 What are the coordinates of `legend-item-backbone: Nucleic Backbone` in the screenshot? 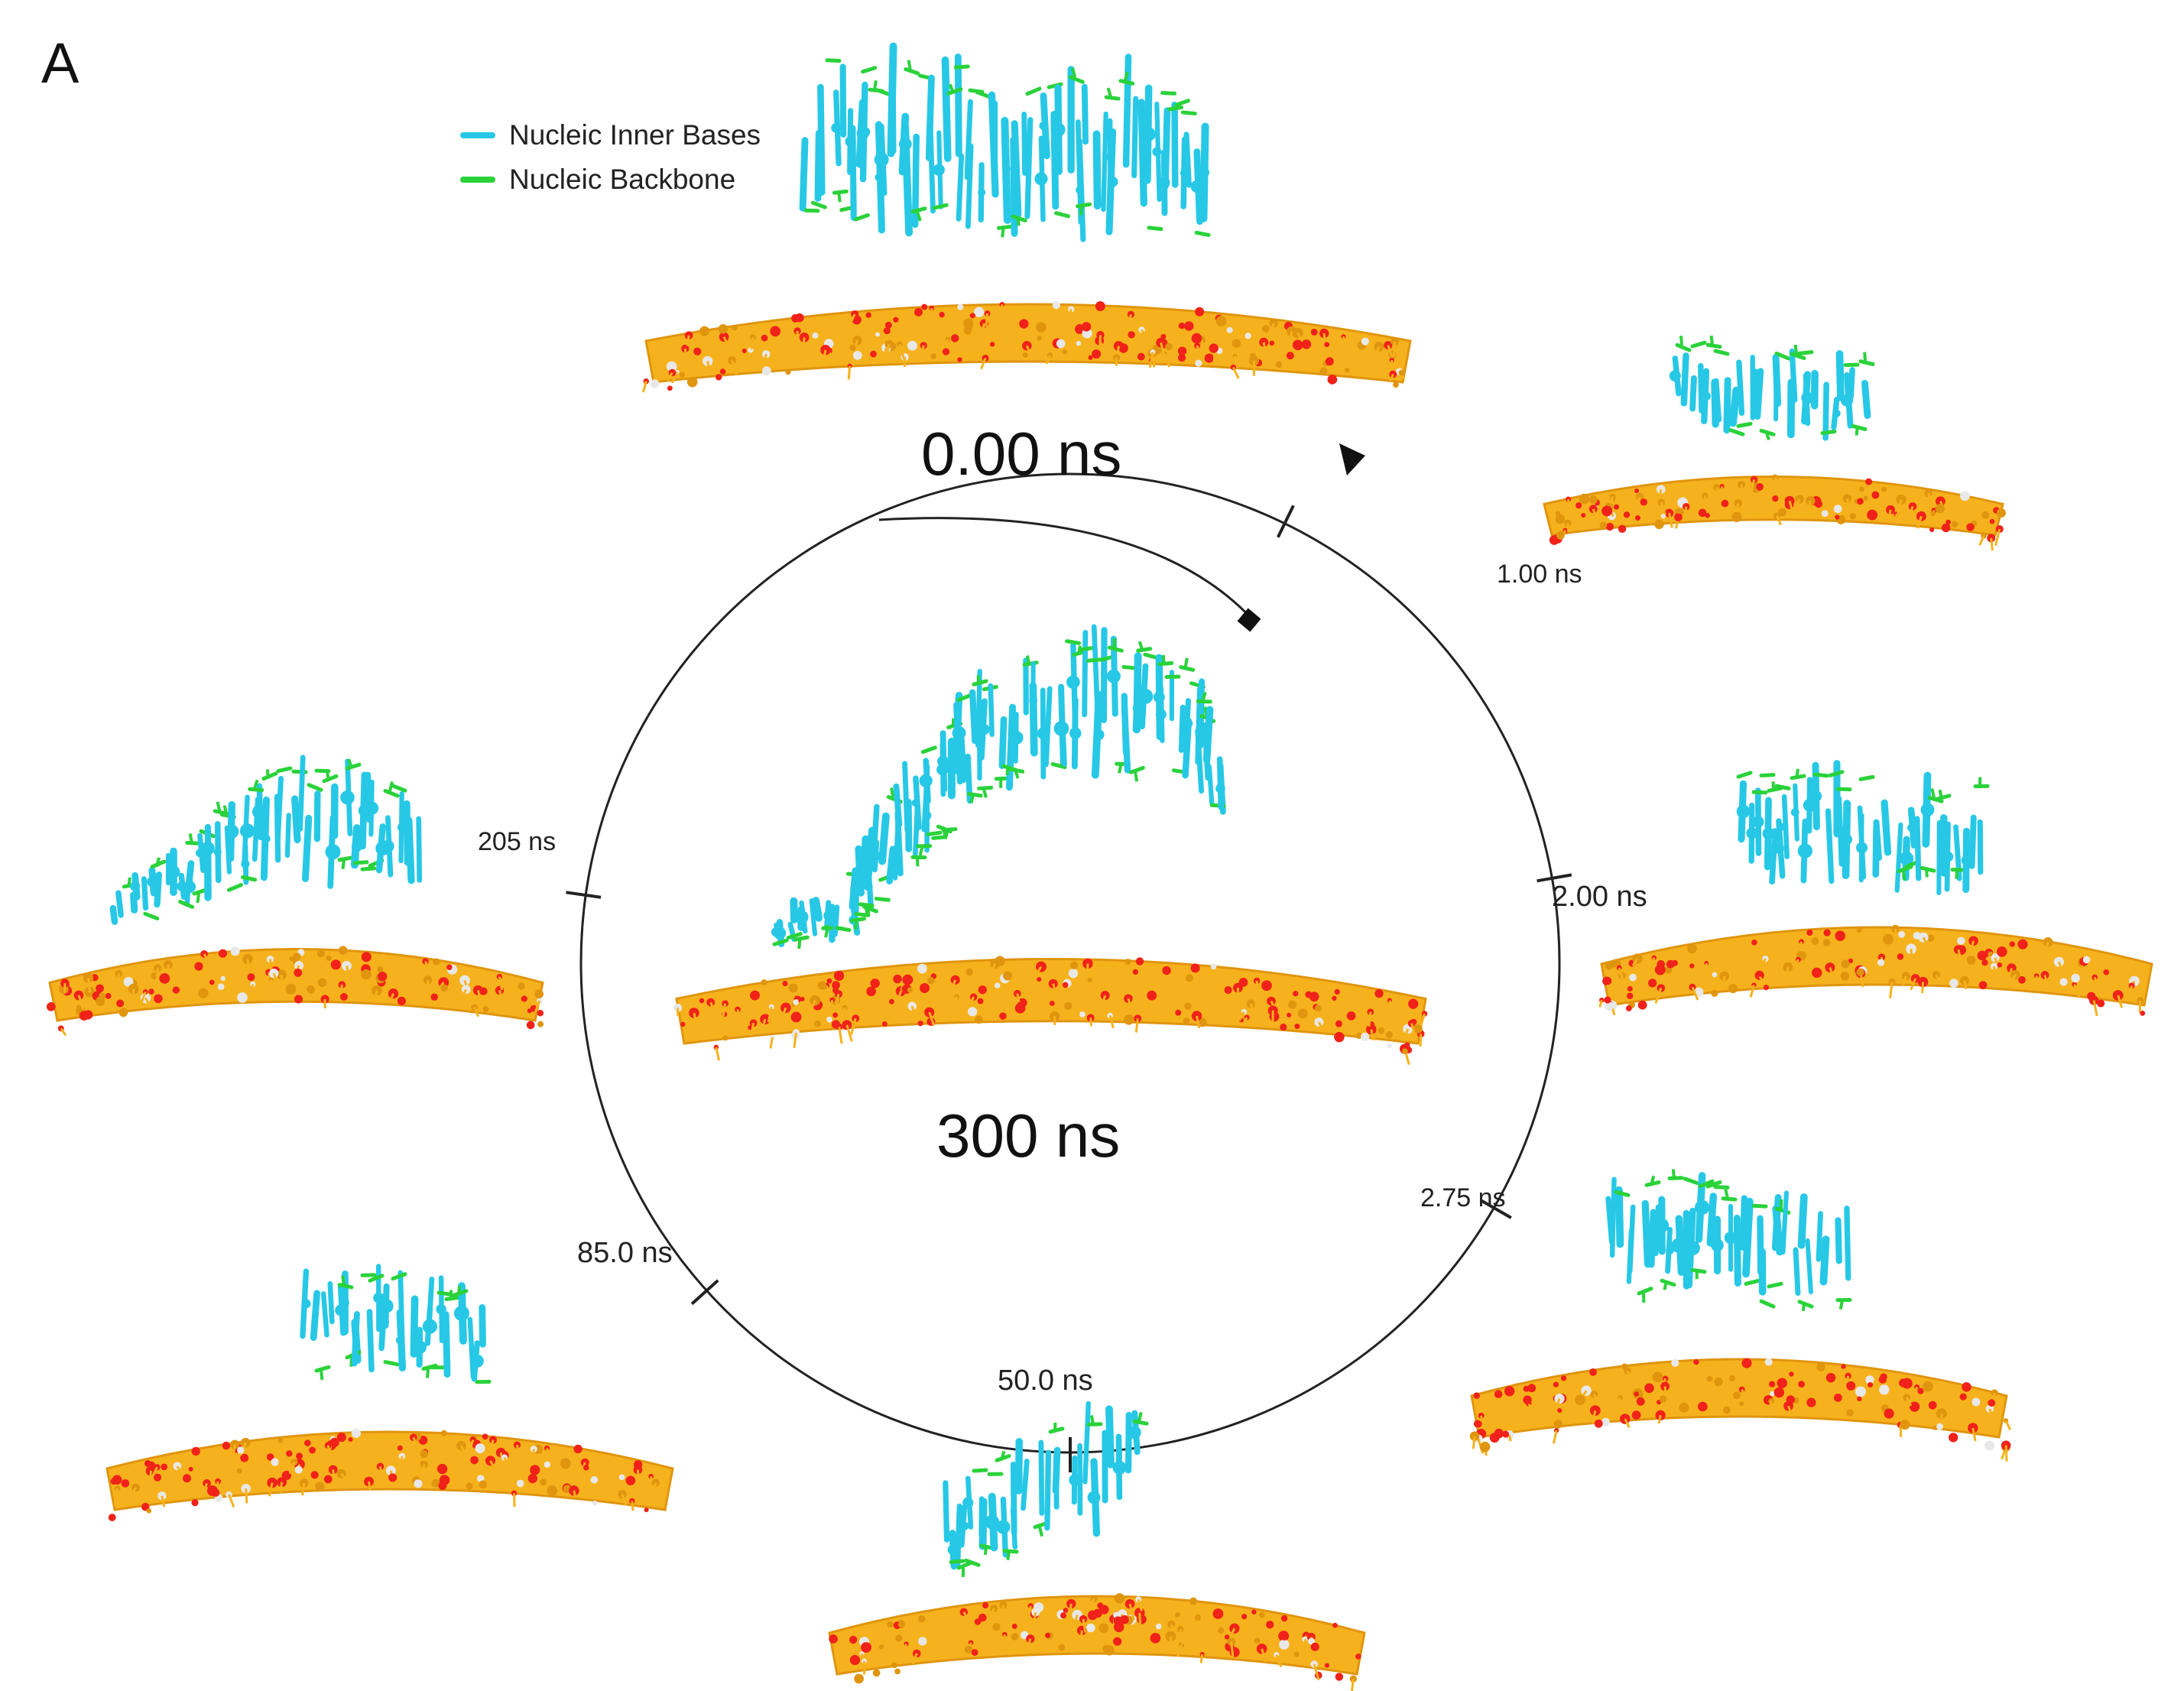 It's located at (610, 179).